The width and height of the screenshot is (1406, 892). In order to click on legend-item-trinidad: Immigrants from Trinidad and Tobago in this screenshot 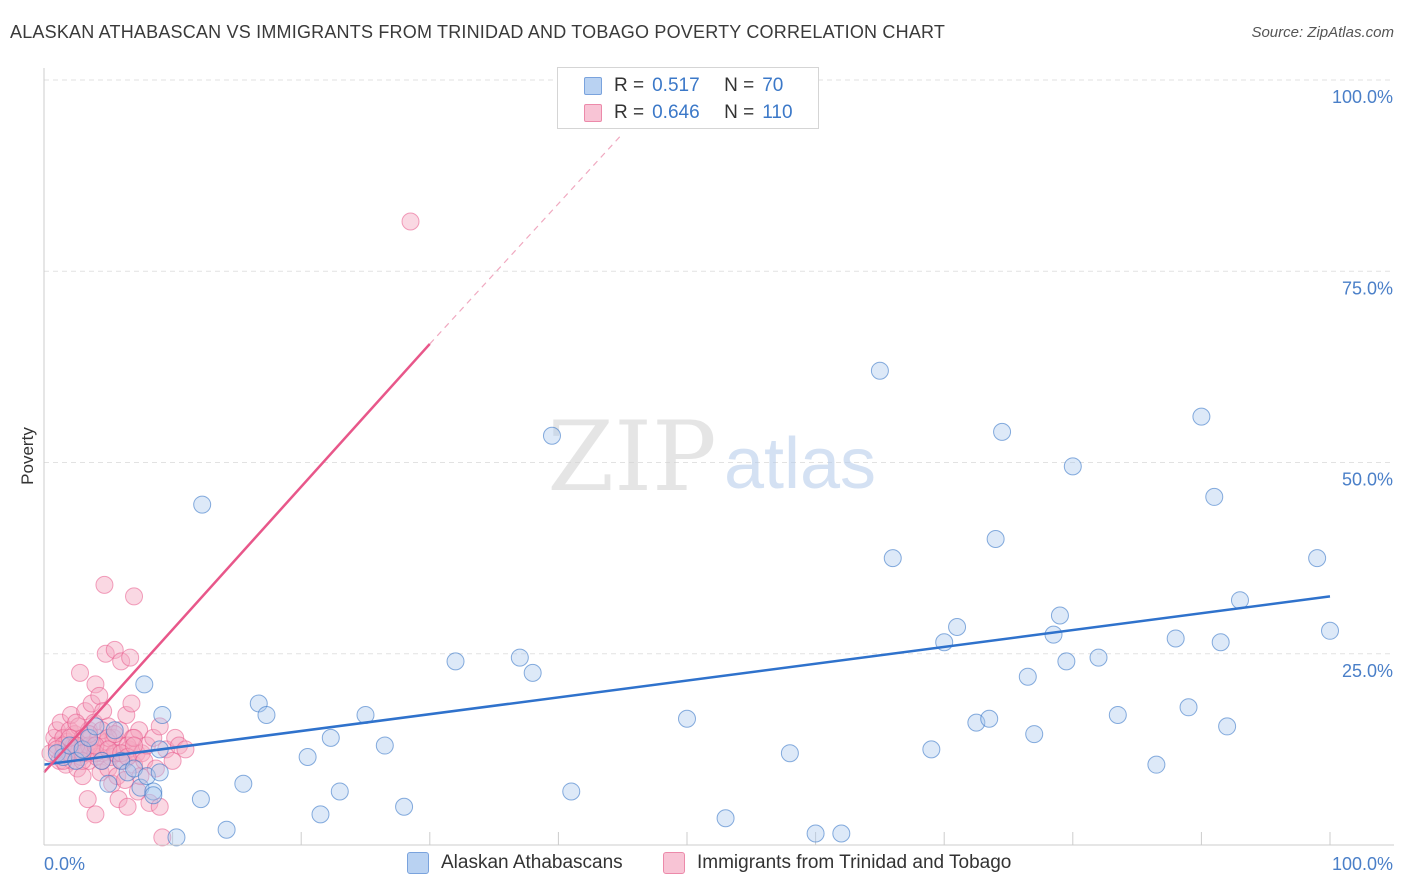, I will do `click(837, 863)`.